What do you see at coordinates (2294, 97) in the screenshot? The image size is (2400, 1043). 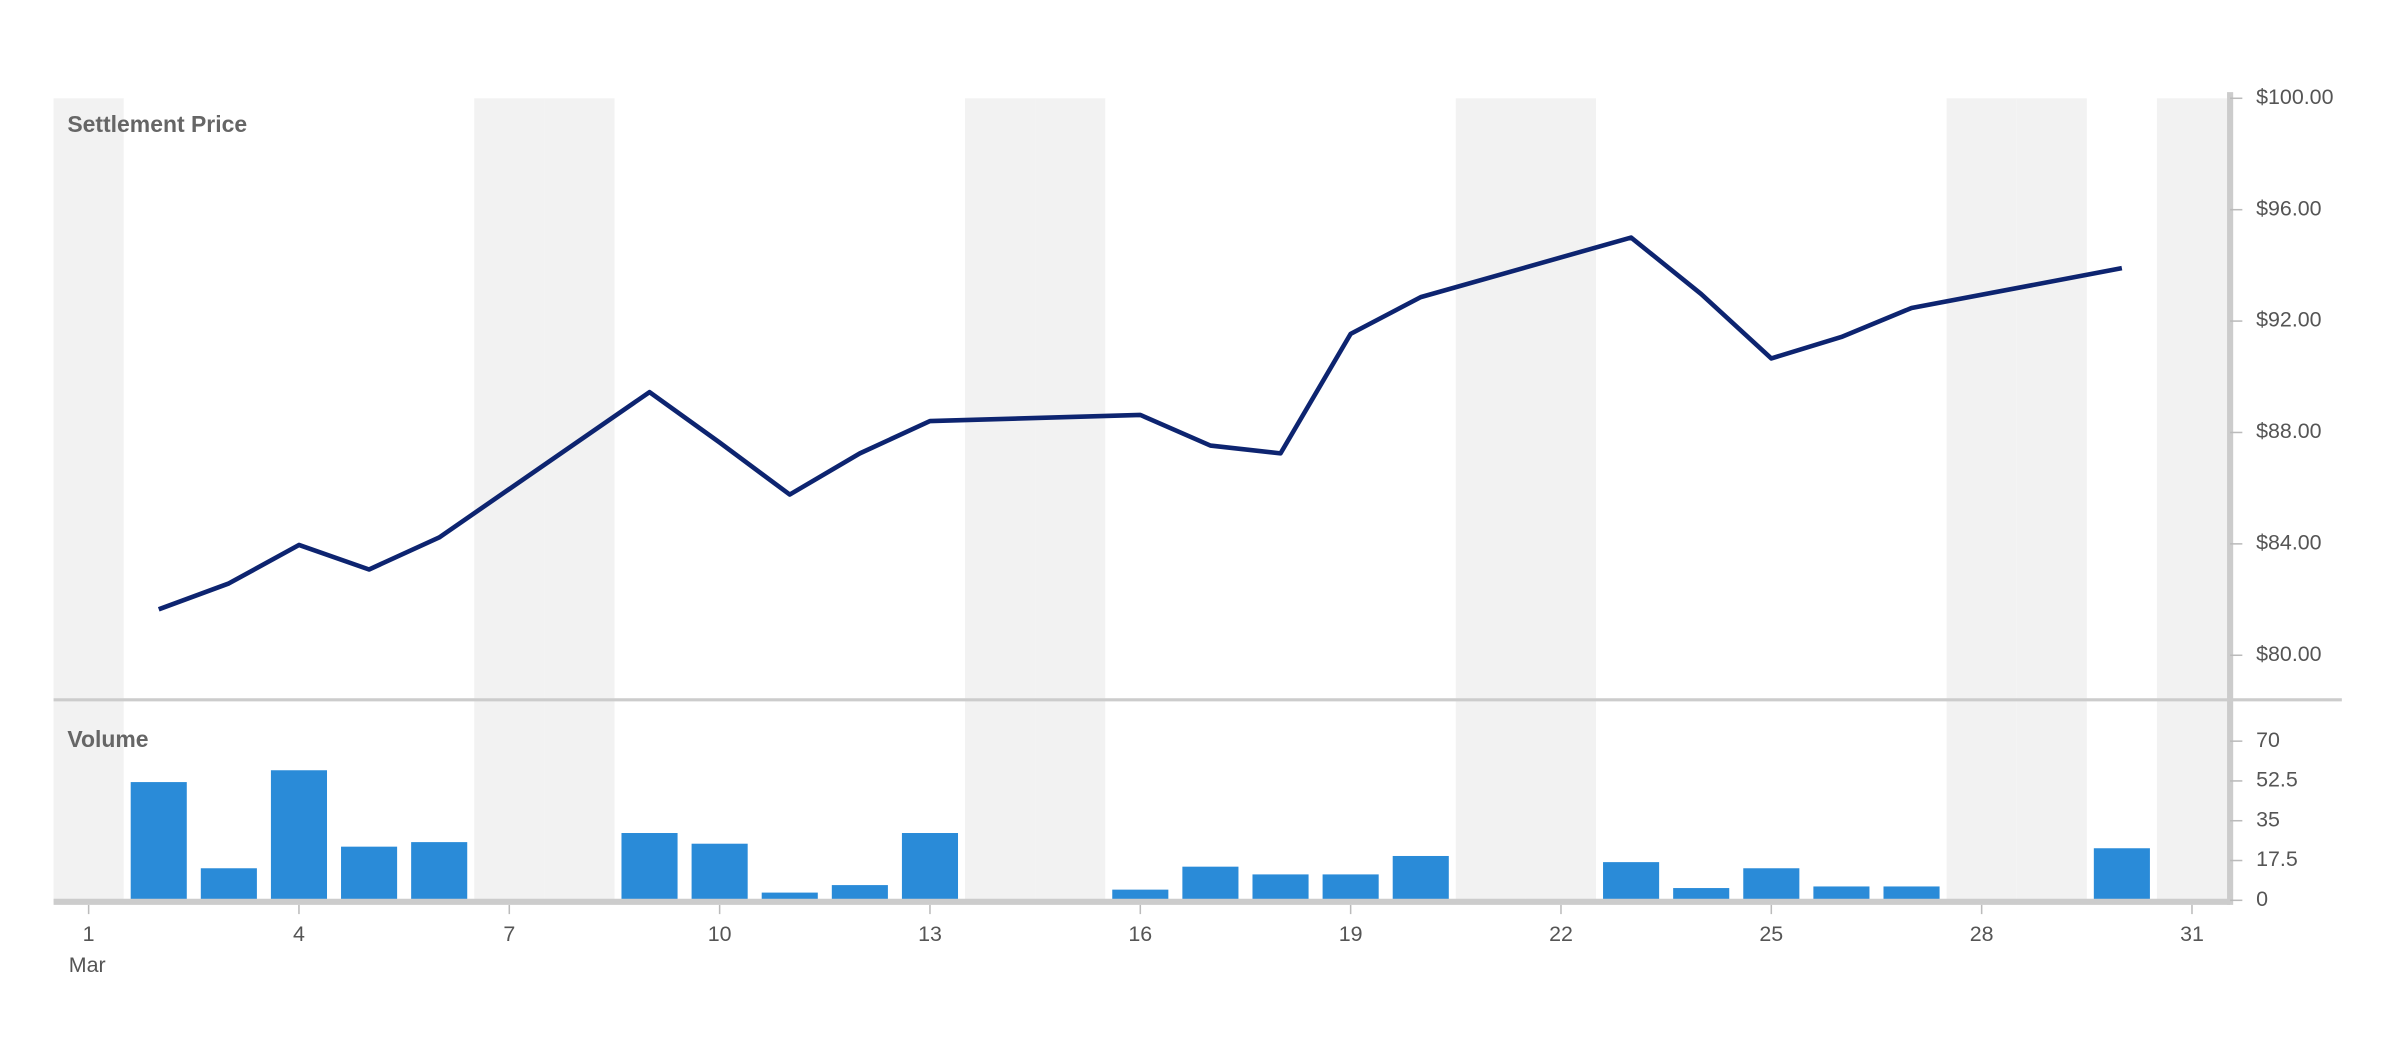 I see `y-tick-label: $100.00` at bounding box center [2294, 97].